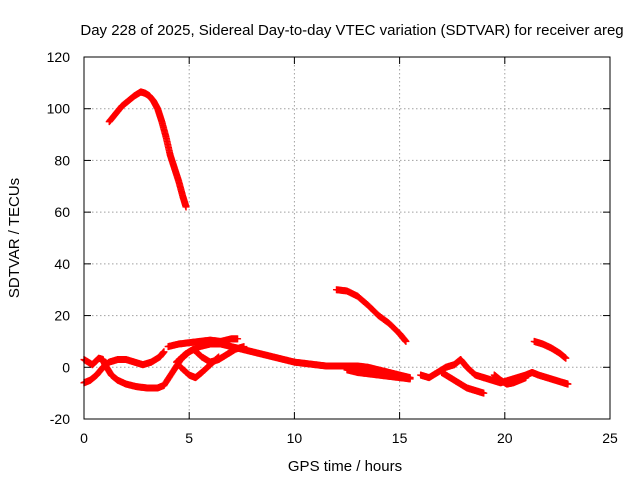  What do you see at coordinates (66, 367) in the screenshot?
I see `y-tick-label: 0` at bounding box center [66, 367].